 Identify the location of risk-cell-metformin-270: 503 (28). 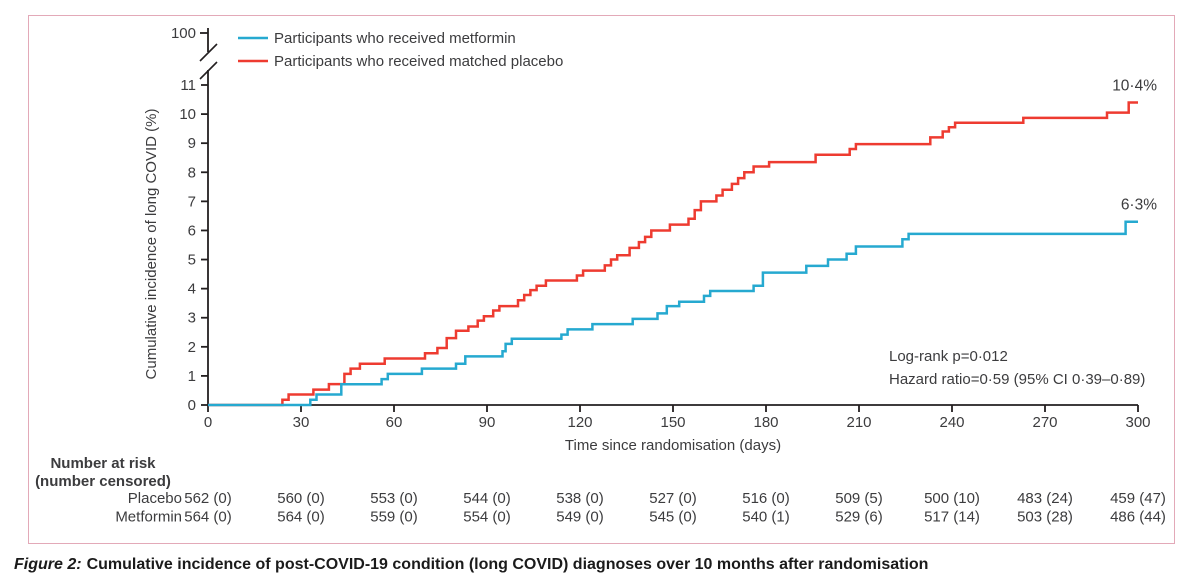
(1045, 517).